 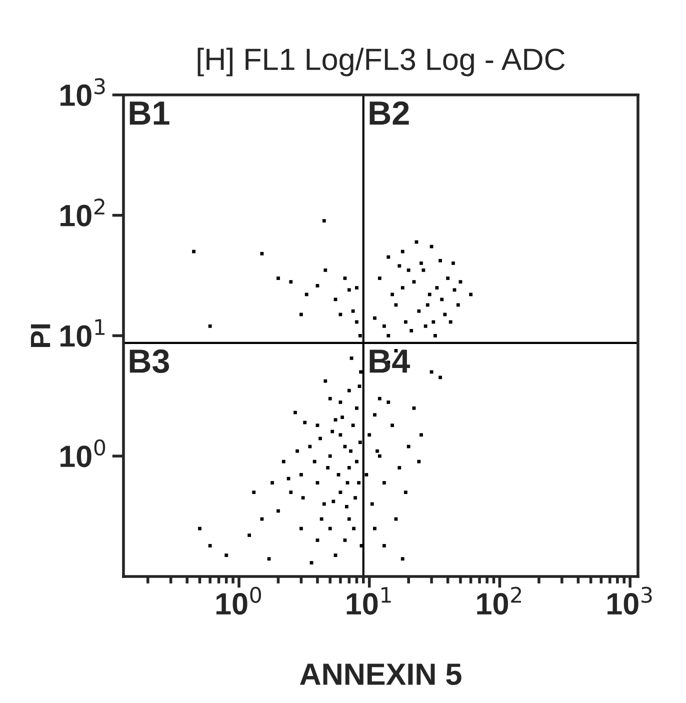 I want to click on x-tick-label: 10$^{0}$, so click(x=239, y=600).